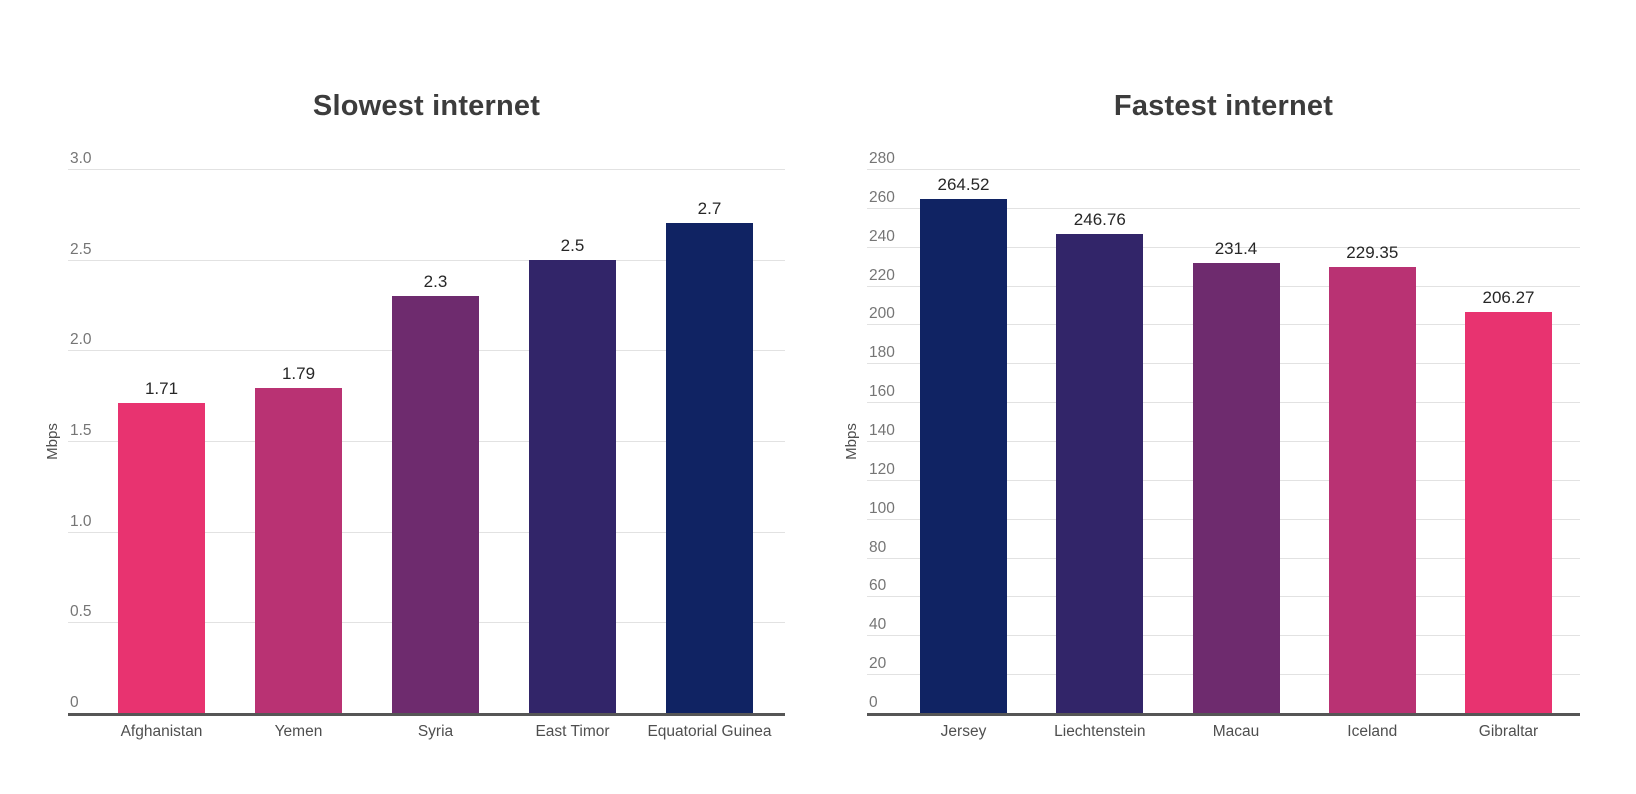 This screenshot has width=1636, height=794. Describe the element at coordinates (161, 557) in the screenshot. I see `bar-afghanistan` at that location.